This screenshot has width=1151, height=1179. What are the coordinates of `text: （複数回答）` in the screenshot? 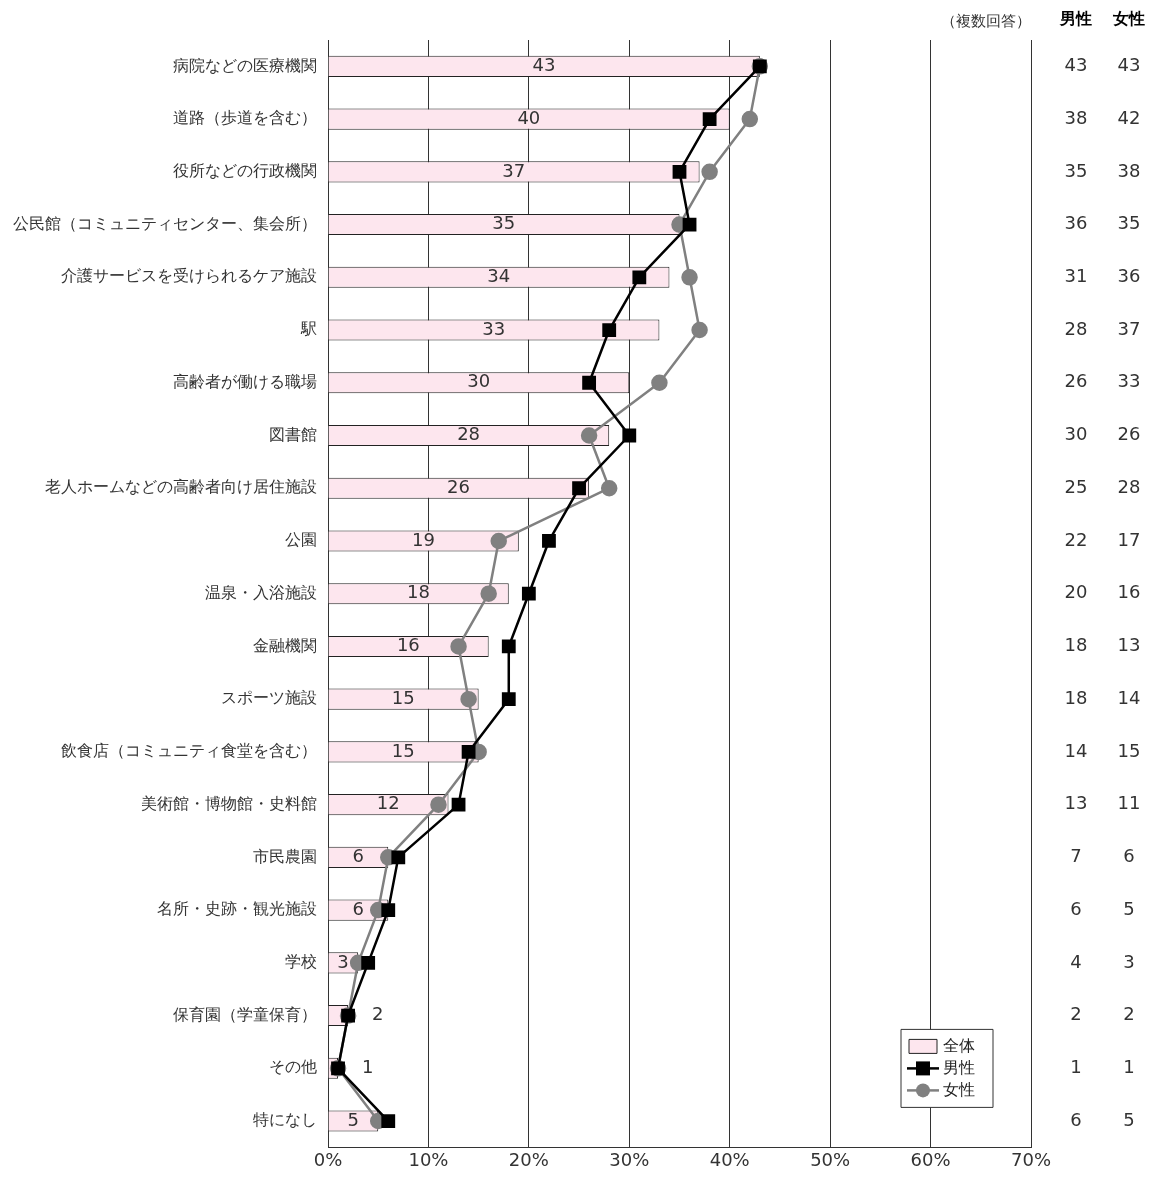 It's located at (986, 20).